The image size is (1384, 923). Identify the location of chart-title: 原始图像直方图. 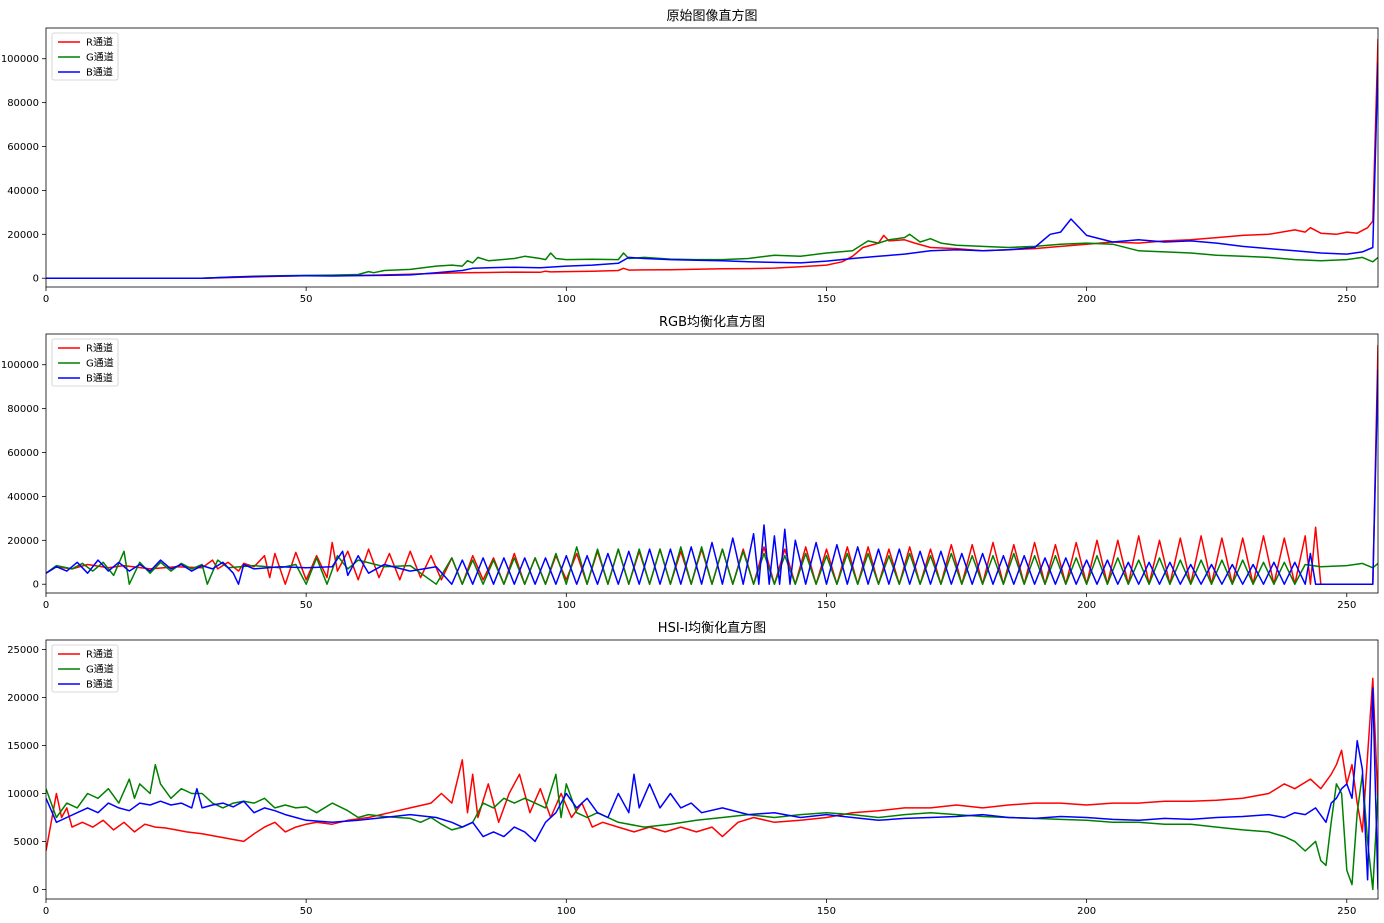
(711, 16).